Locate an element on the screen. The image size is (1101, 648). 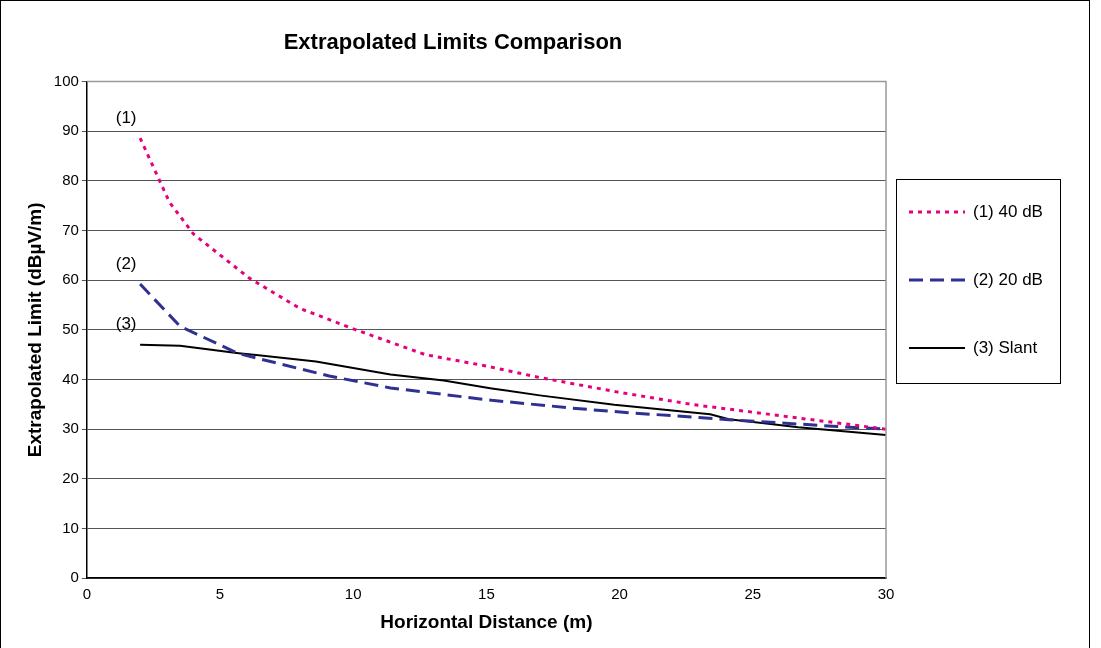
legend-label: (2) 20 dB is located at coordinates (1008, 280).